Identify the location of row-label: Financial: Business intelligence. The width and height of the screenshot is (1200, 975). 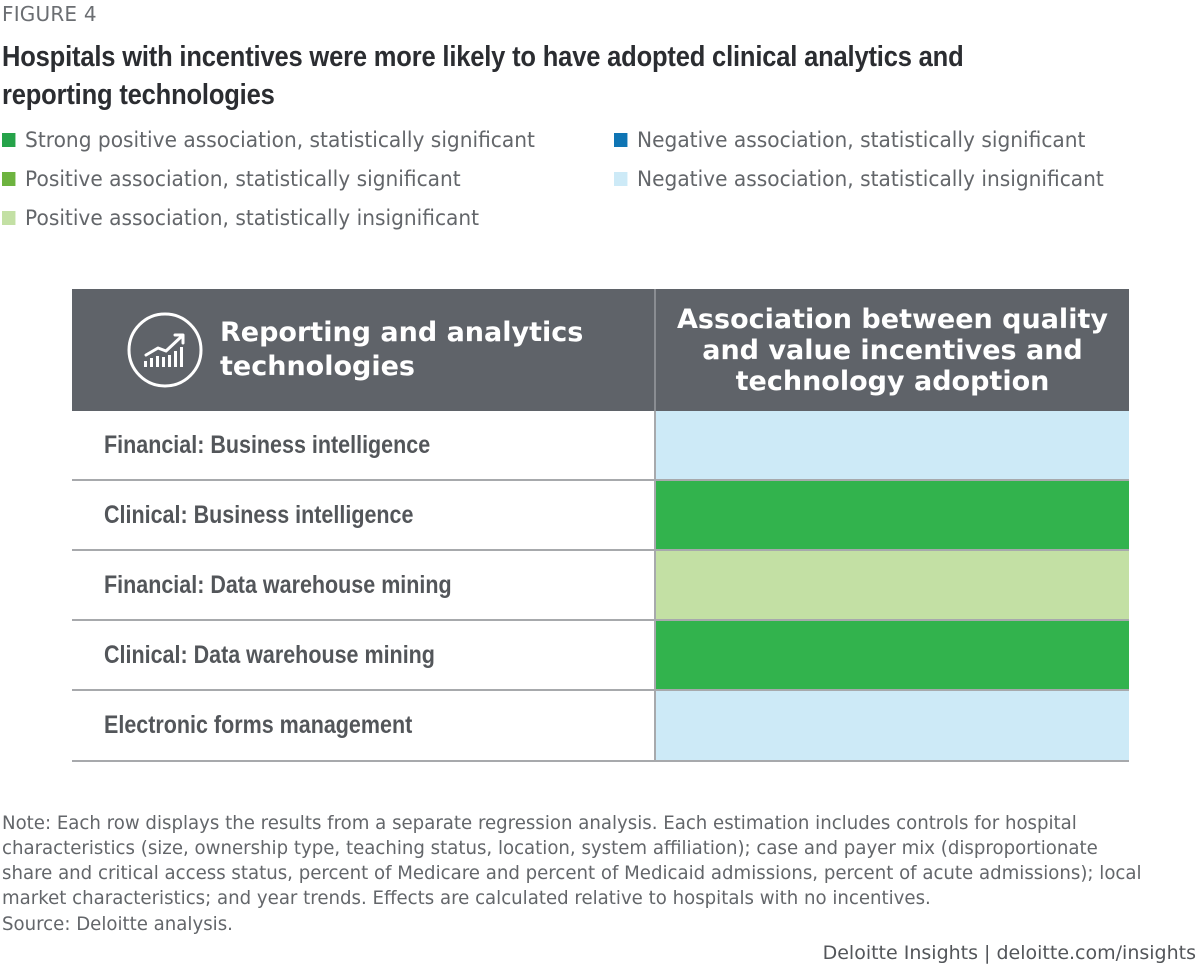
(267, 444).